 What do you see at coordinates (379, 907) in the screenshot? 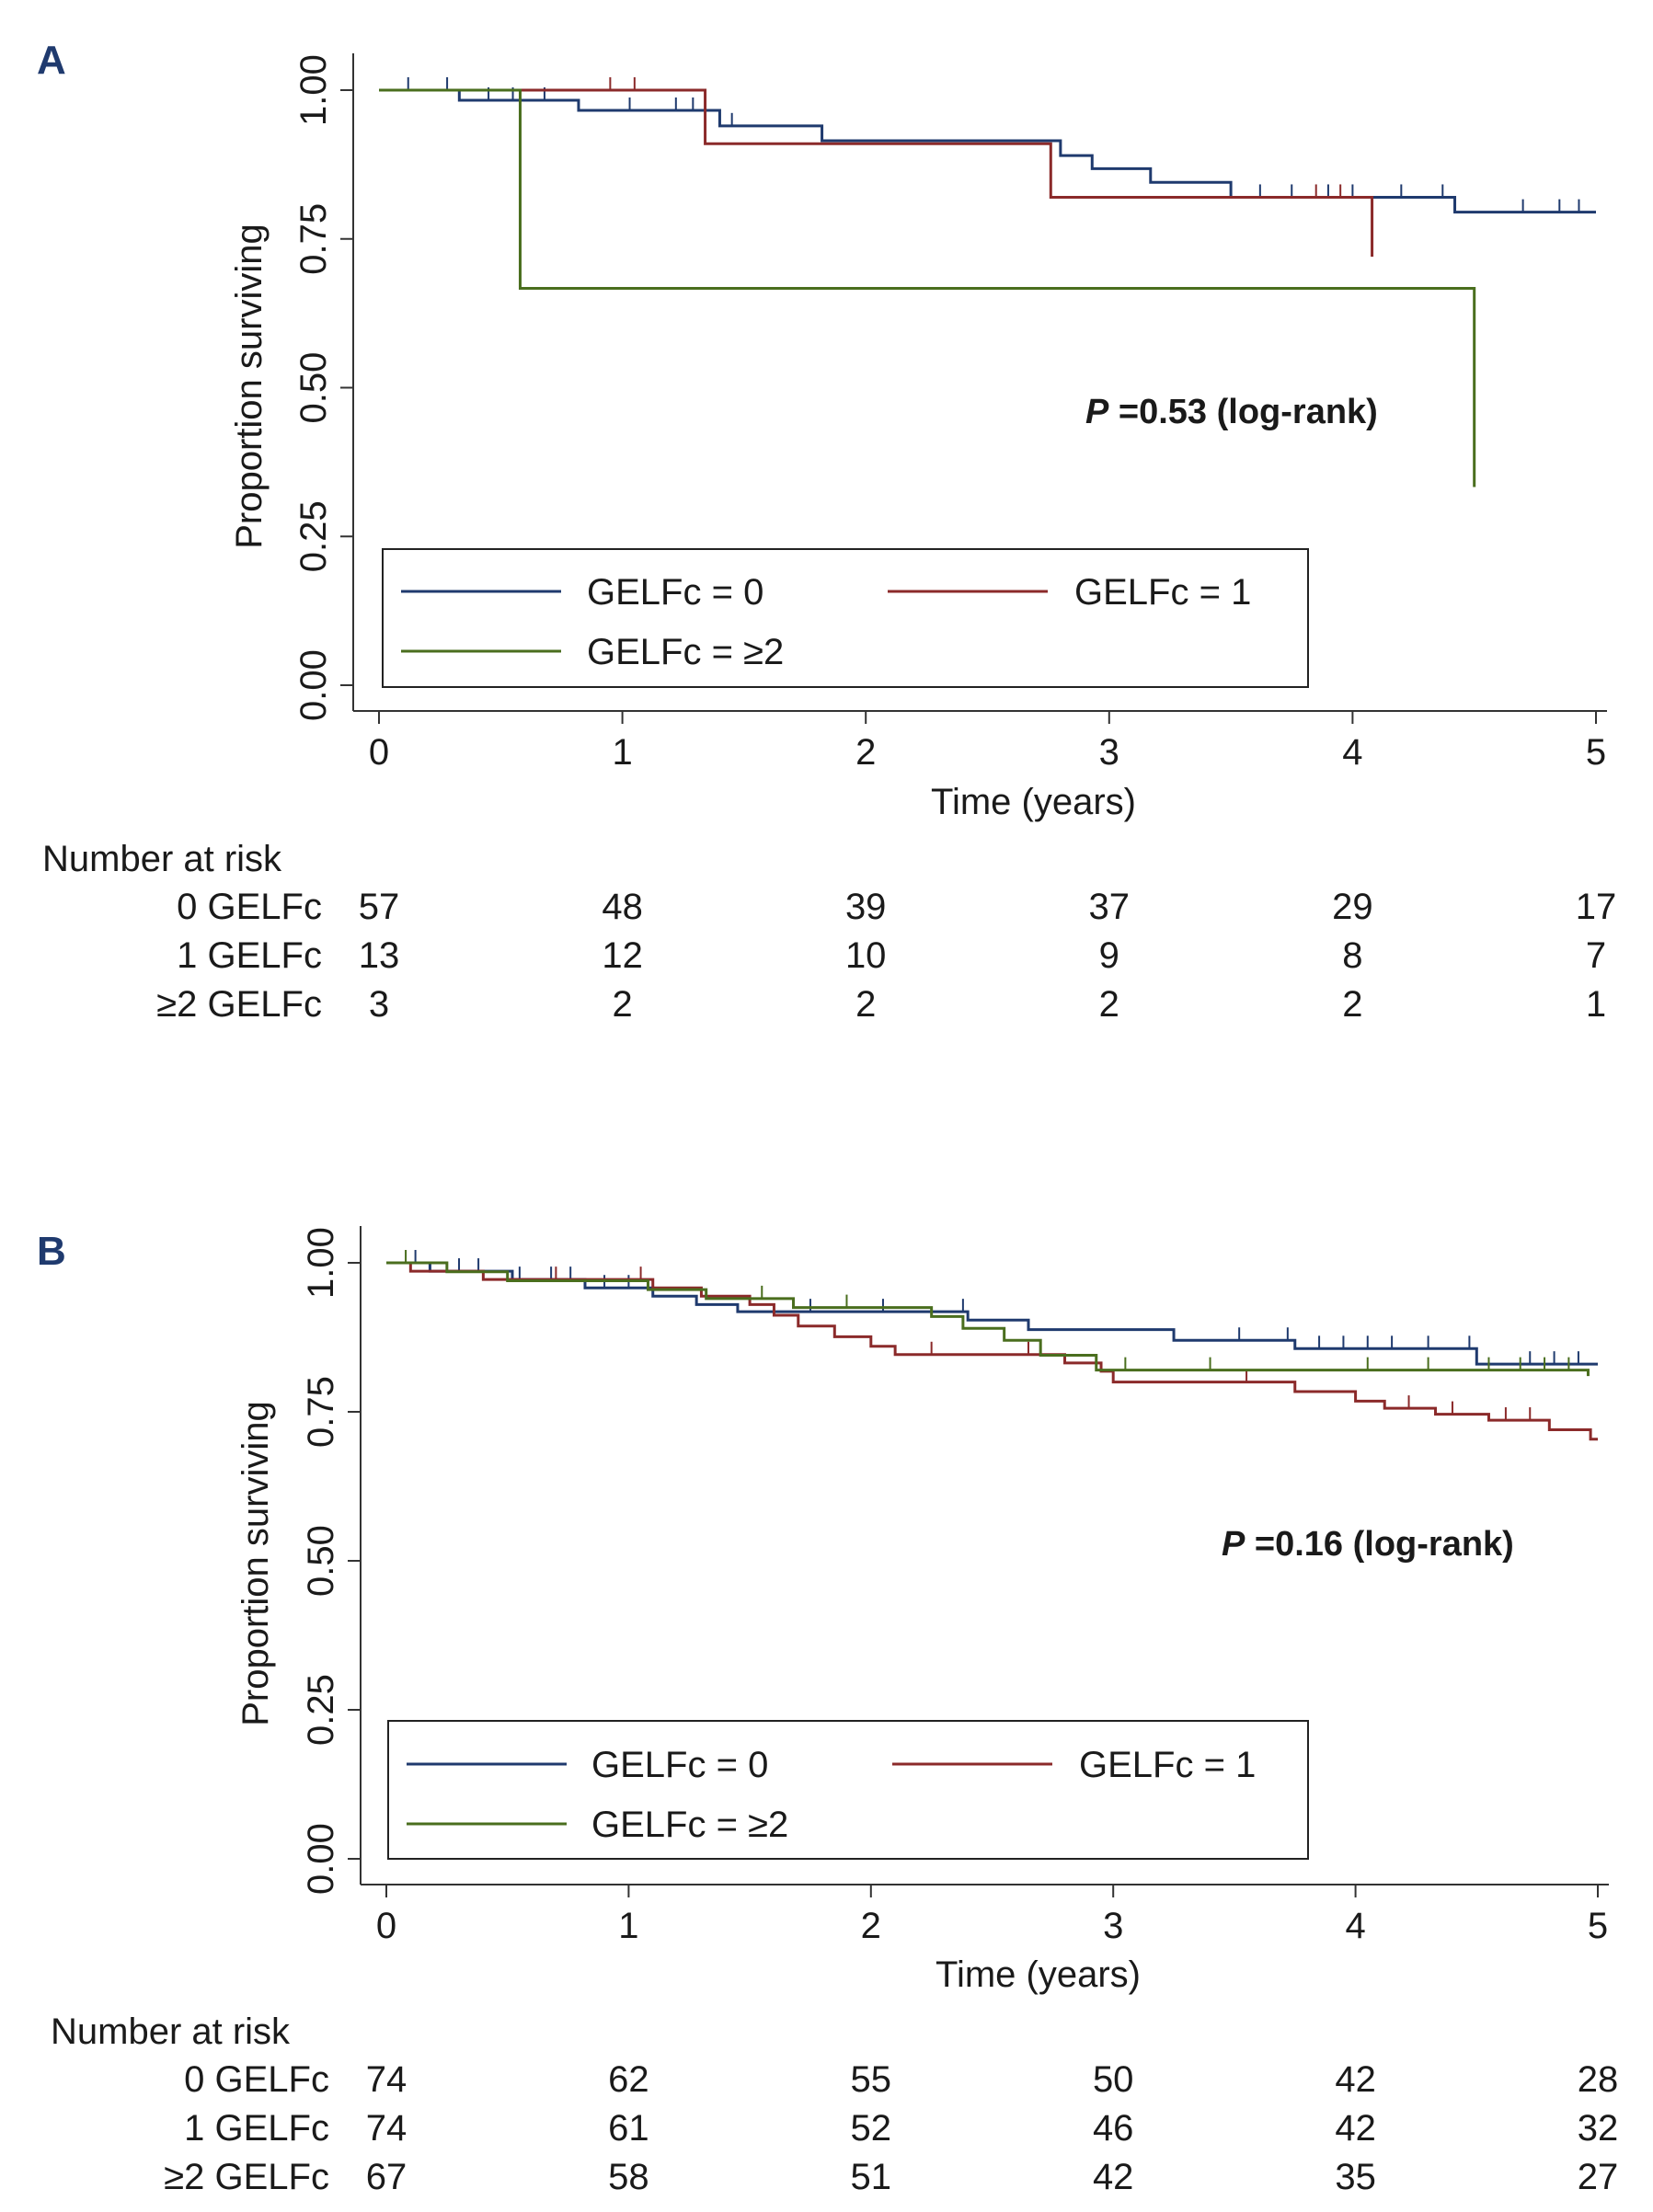
I see `risk-cell: 57` at bounding box center [379, 907].